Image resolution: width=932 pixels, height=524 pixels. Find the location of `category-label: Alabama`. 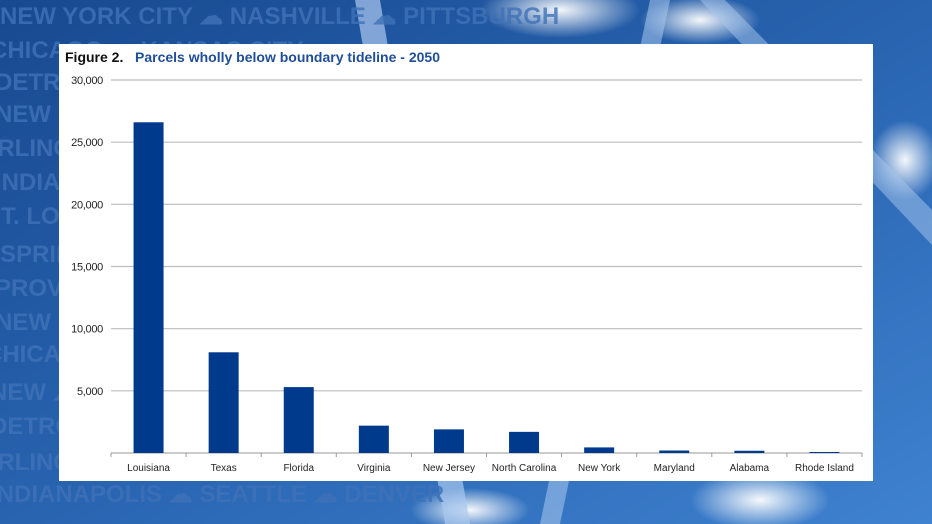

category-label: Alabama is located at coordinates (750, 468).